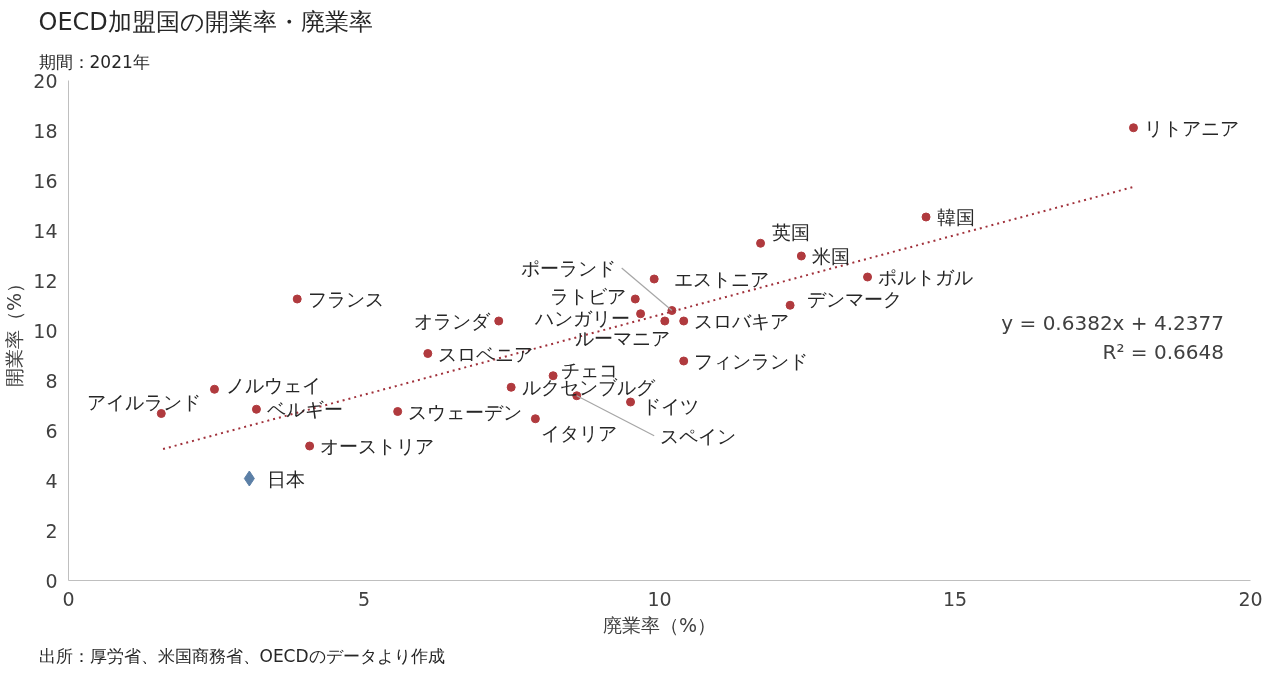  What do you see at coordinates (453, 321) in the screenshot?
I see `annotation: オランダ` at bounding box center [453, 321].